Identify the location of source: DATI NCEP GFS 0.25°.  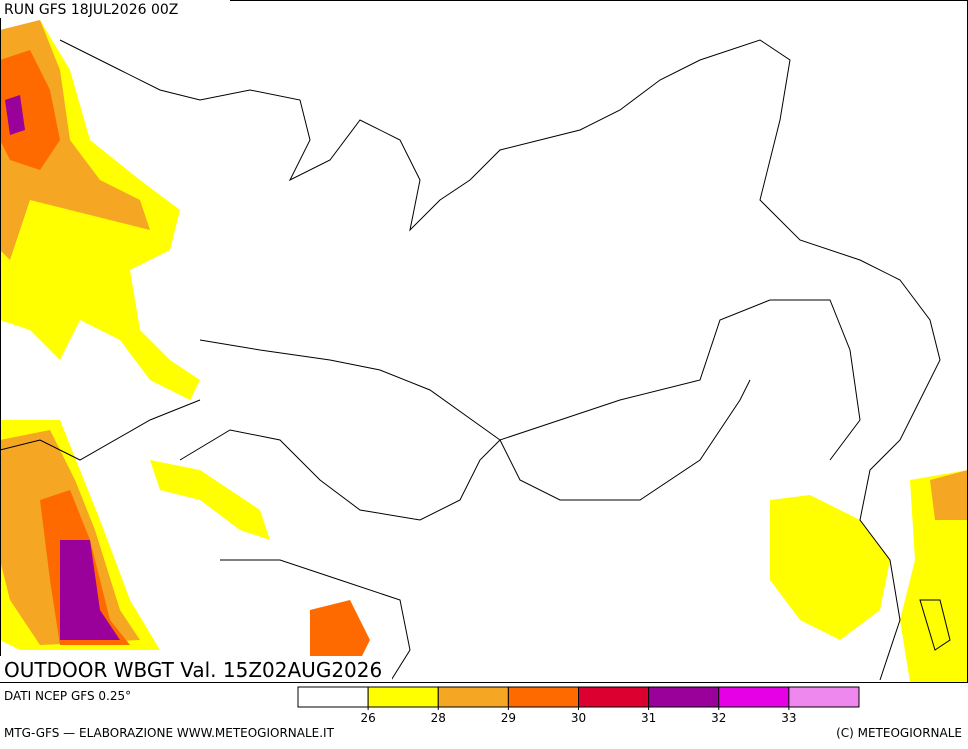
(67, 696).